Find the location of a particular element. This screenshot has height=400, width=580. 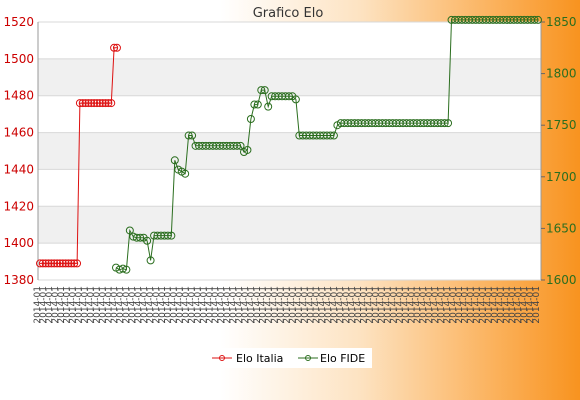

legend-label-italia: Elo Italia is located at coordinates (259, 358).